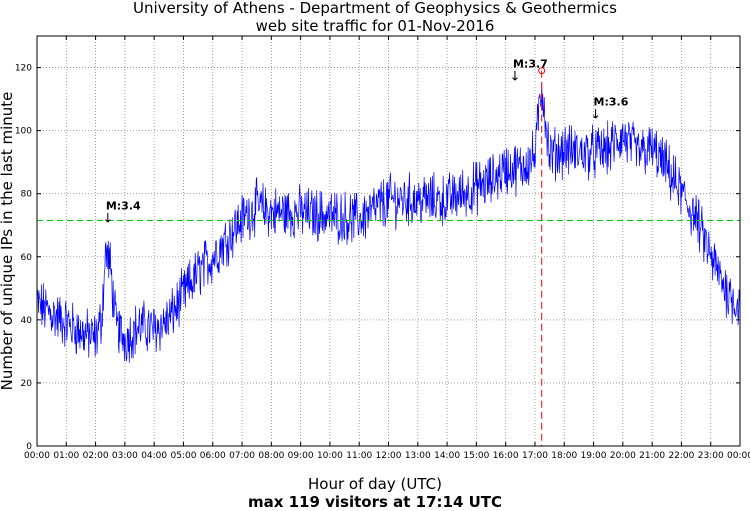 The height and width of the screenshot is (511, 750). I want to click on x-tick-label: 20:00, so click(623, 456).